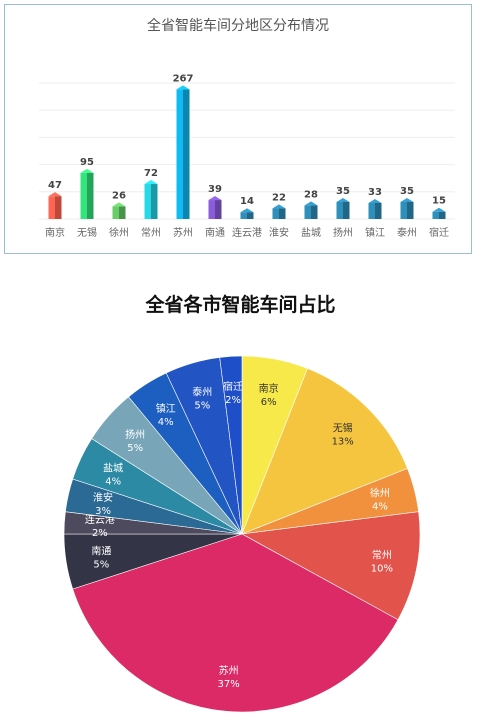  I want to click on bar-category-label: 常州, so click(151, 232).